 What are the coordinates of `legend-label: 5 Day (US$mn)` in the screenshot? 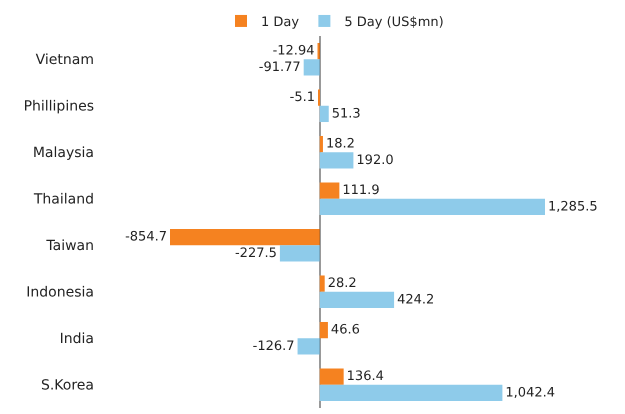 It's located at (394, 22).